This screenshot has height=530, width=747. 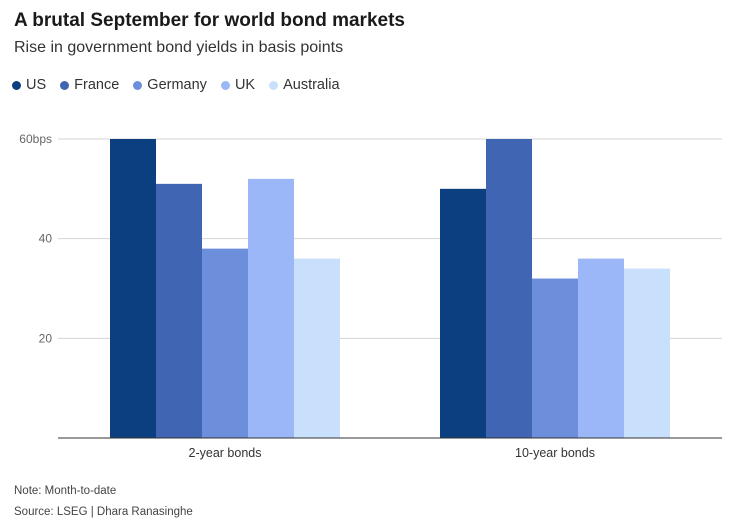 I want to click on chart-source: Source: LSEG | Dhara Ranasinghe, so click(x=103, y=512).